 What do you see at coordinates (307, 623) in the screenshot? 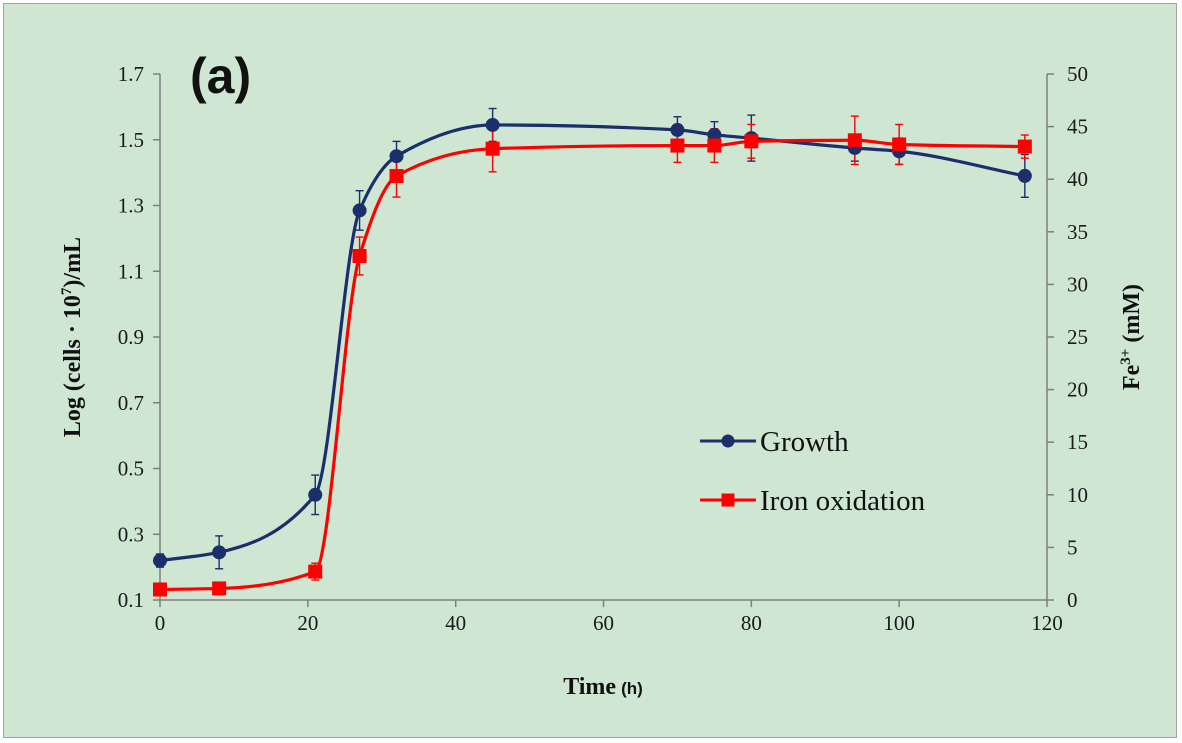
I see `x-tick-label: 20` at bounding box center [307, 623].